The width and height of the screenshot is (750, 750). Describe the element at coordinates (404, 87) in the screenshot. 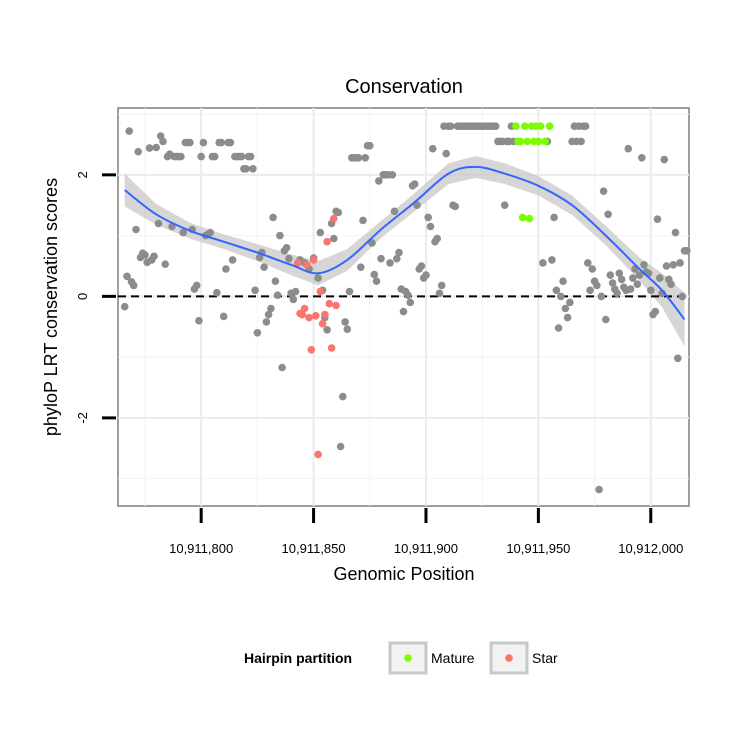

I see `chart-title: Conservation` at that location.